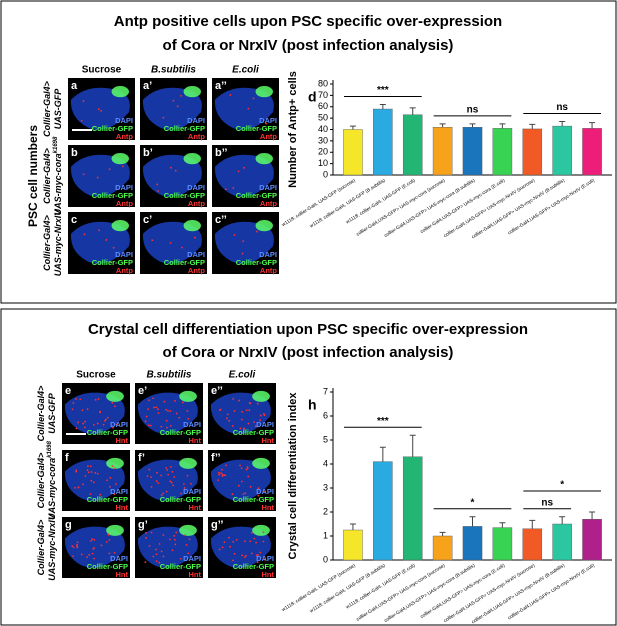 This screenshot has width=617, height=626. Describe the element at coordinates (196, 254) in the screenshot. I see `channel-label: DAPI` at that location.